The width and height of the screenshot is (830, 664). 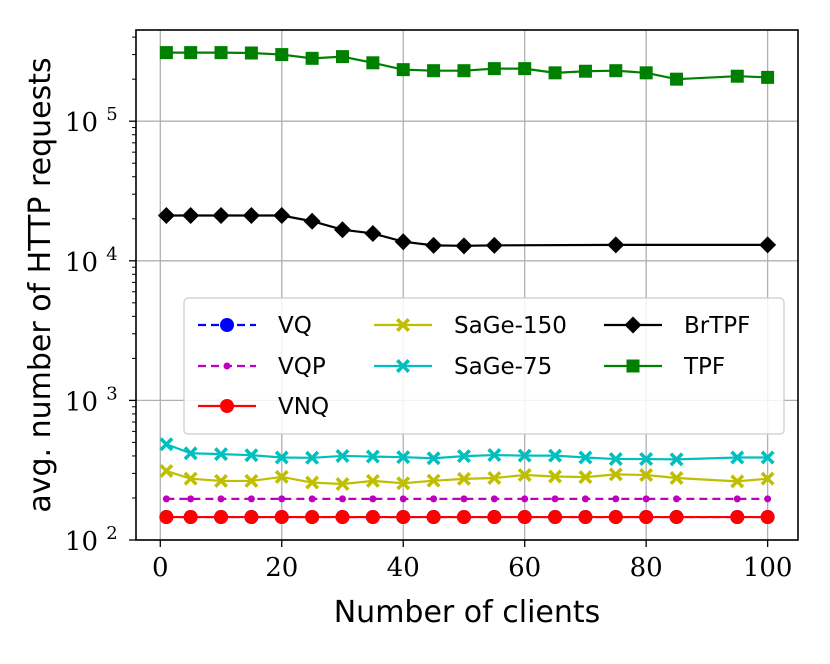 What do you see at coordinates (111, 254) in the screenshot?
I see `y-tick-exponent: 4` at bounding box center [111, 254].